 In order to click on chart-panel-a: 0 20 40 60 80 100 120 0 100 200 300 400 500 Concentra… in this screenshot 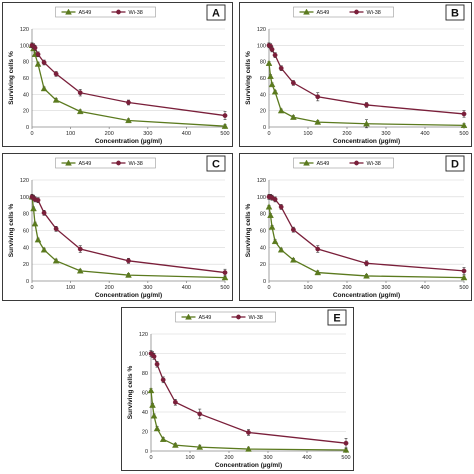, I will do `click(117, 74)`.